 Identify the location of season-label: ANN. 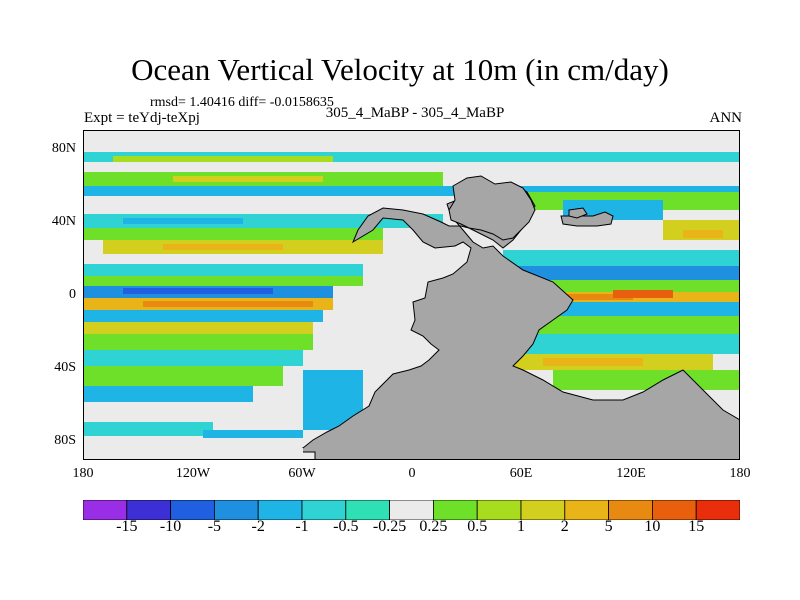
(726, 118).